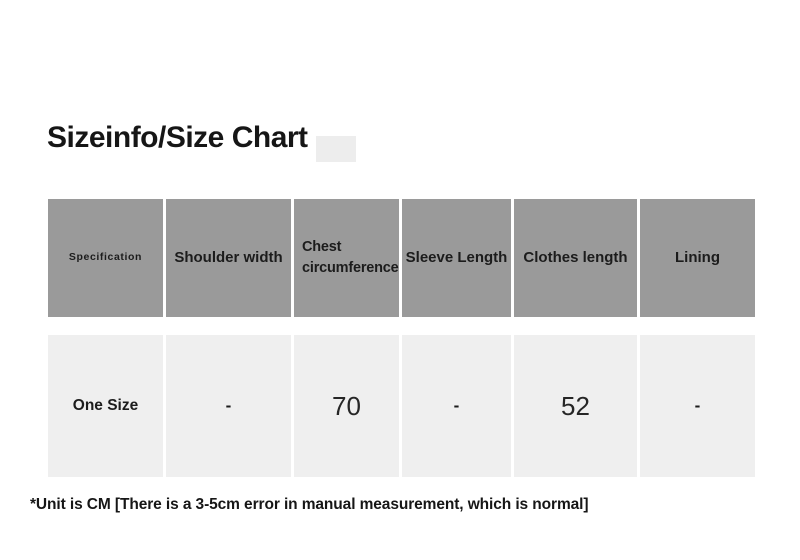 The height and width of the screenshot is (560, 800). Describe the element at coordinates (336, 149) in the screenshot. I see `title-highlight-artifact` at that location.